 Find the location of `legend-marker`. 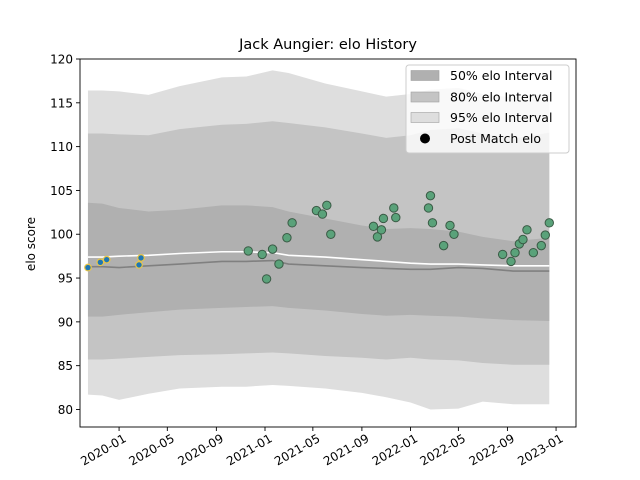

legend-marker is located at coordinates (425, 138).